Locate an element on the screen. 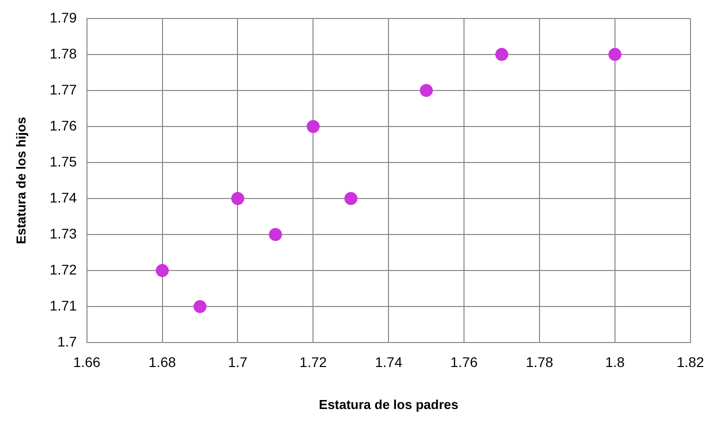  y-axis-title: Estatura de los hijos is located at coordinates (20, 180).